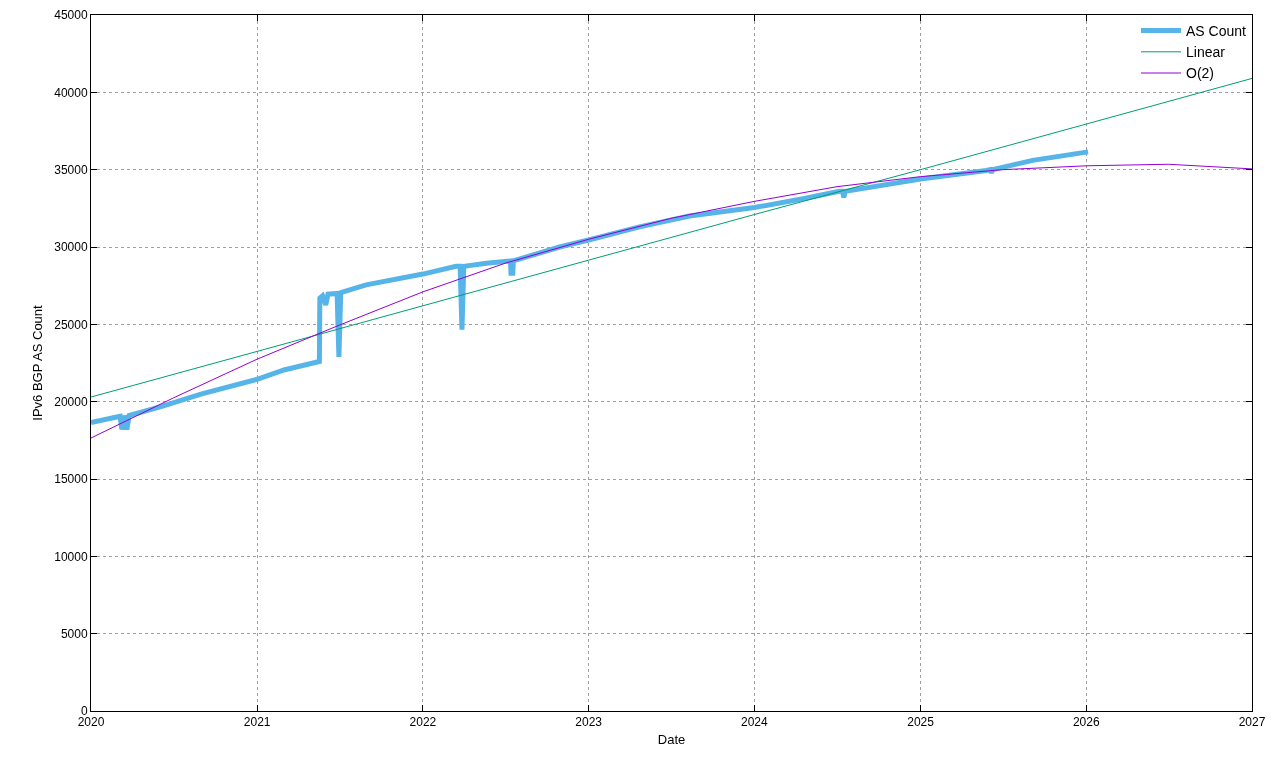 The width and height of the screenshot is (1280, 760). I want to click on x-tick-label: 2024, so click(755, 722).